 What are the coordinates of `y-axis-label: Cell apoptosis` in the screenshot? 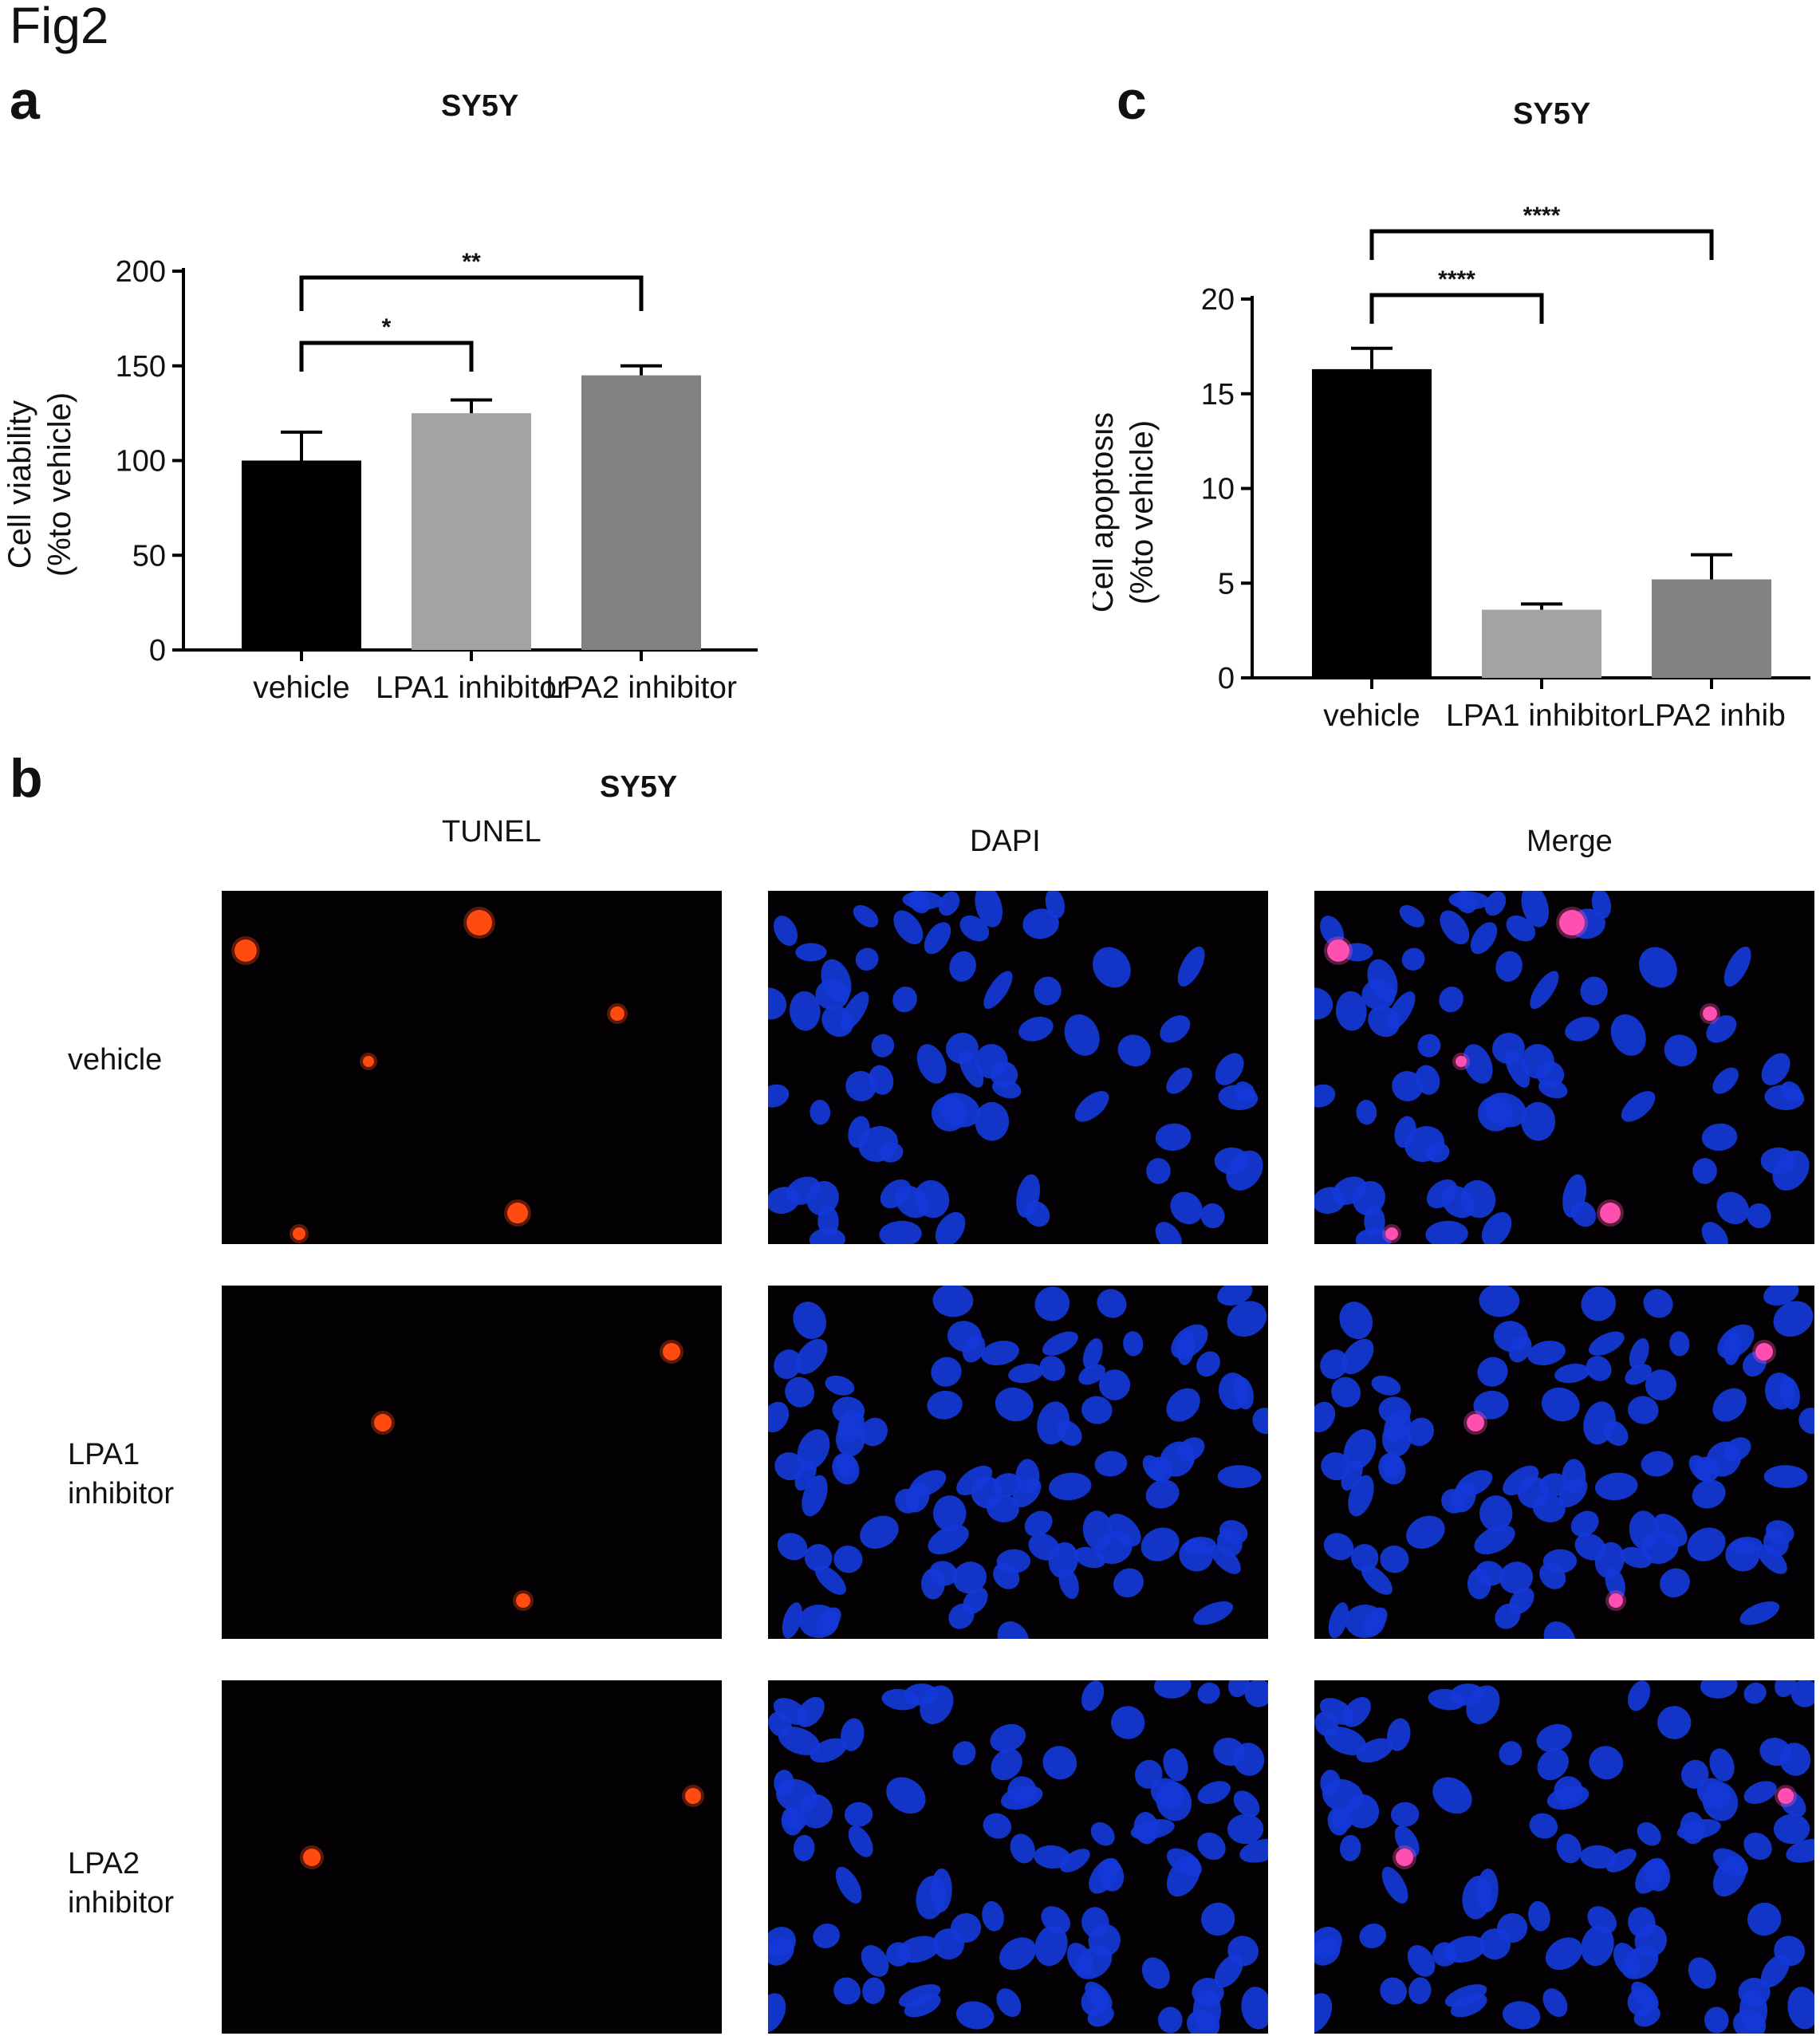 It's located at (1106, 512).